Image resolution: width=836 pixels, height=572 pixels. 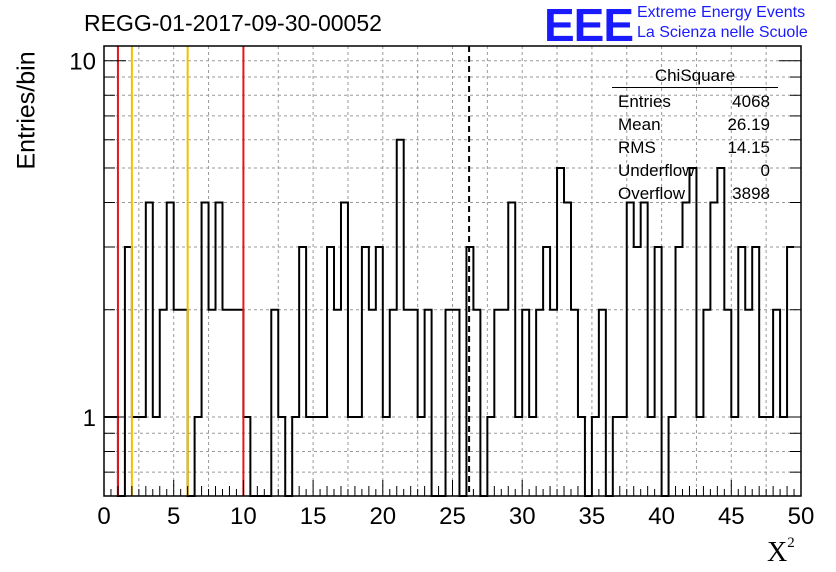 I want to click on x-tick-label: 20, so click(x=382, y=516).